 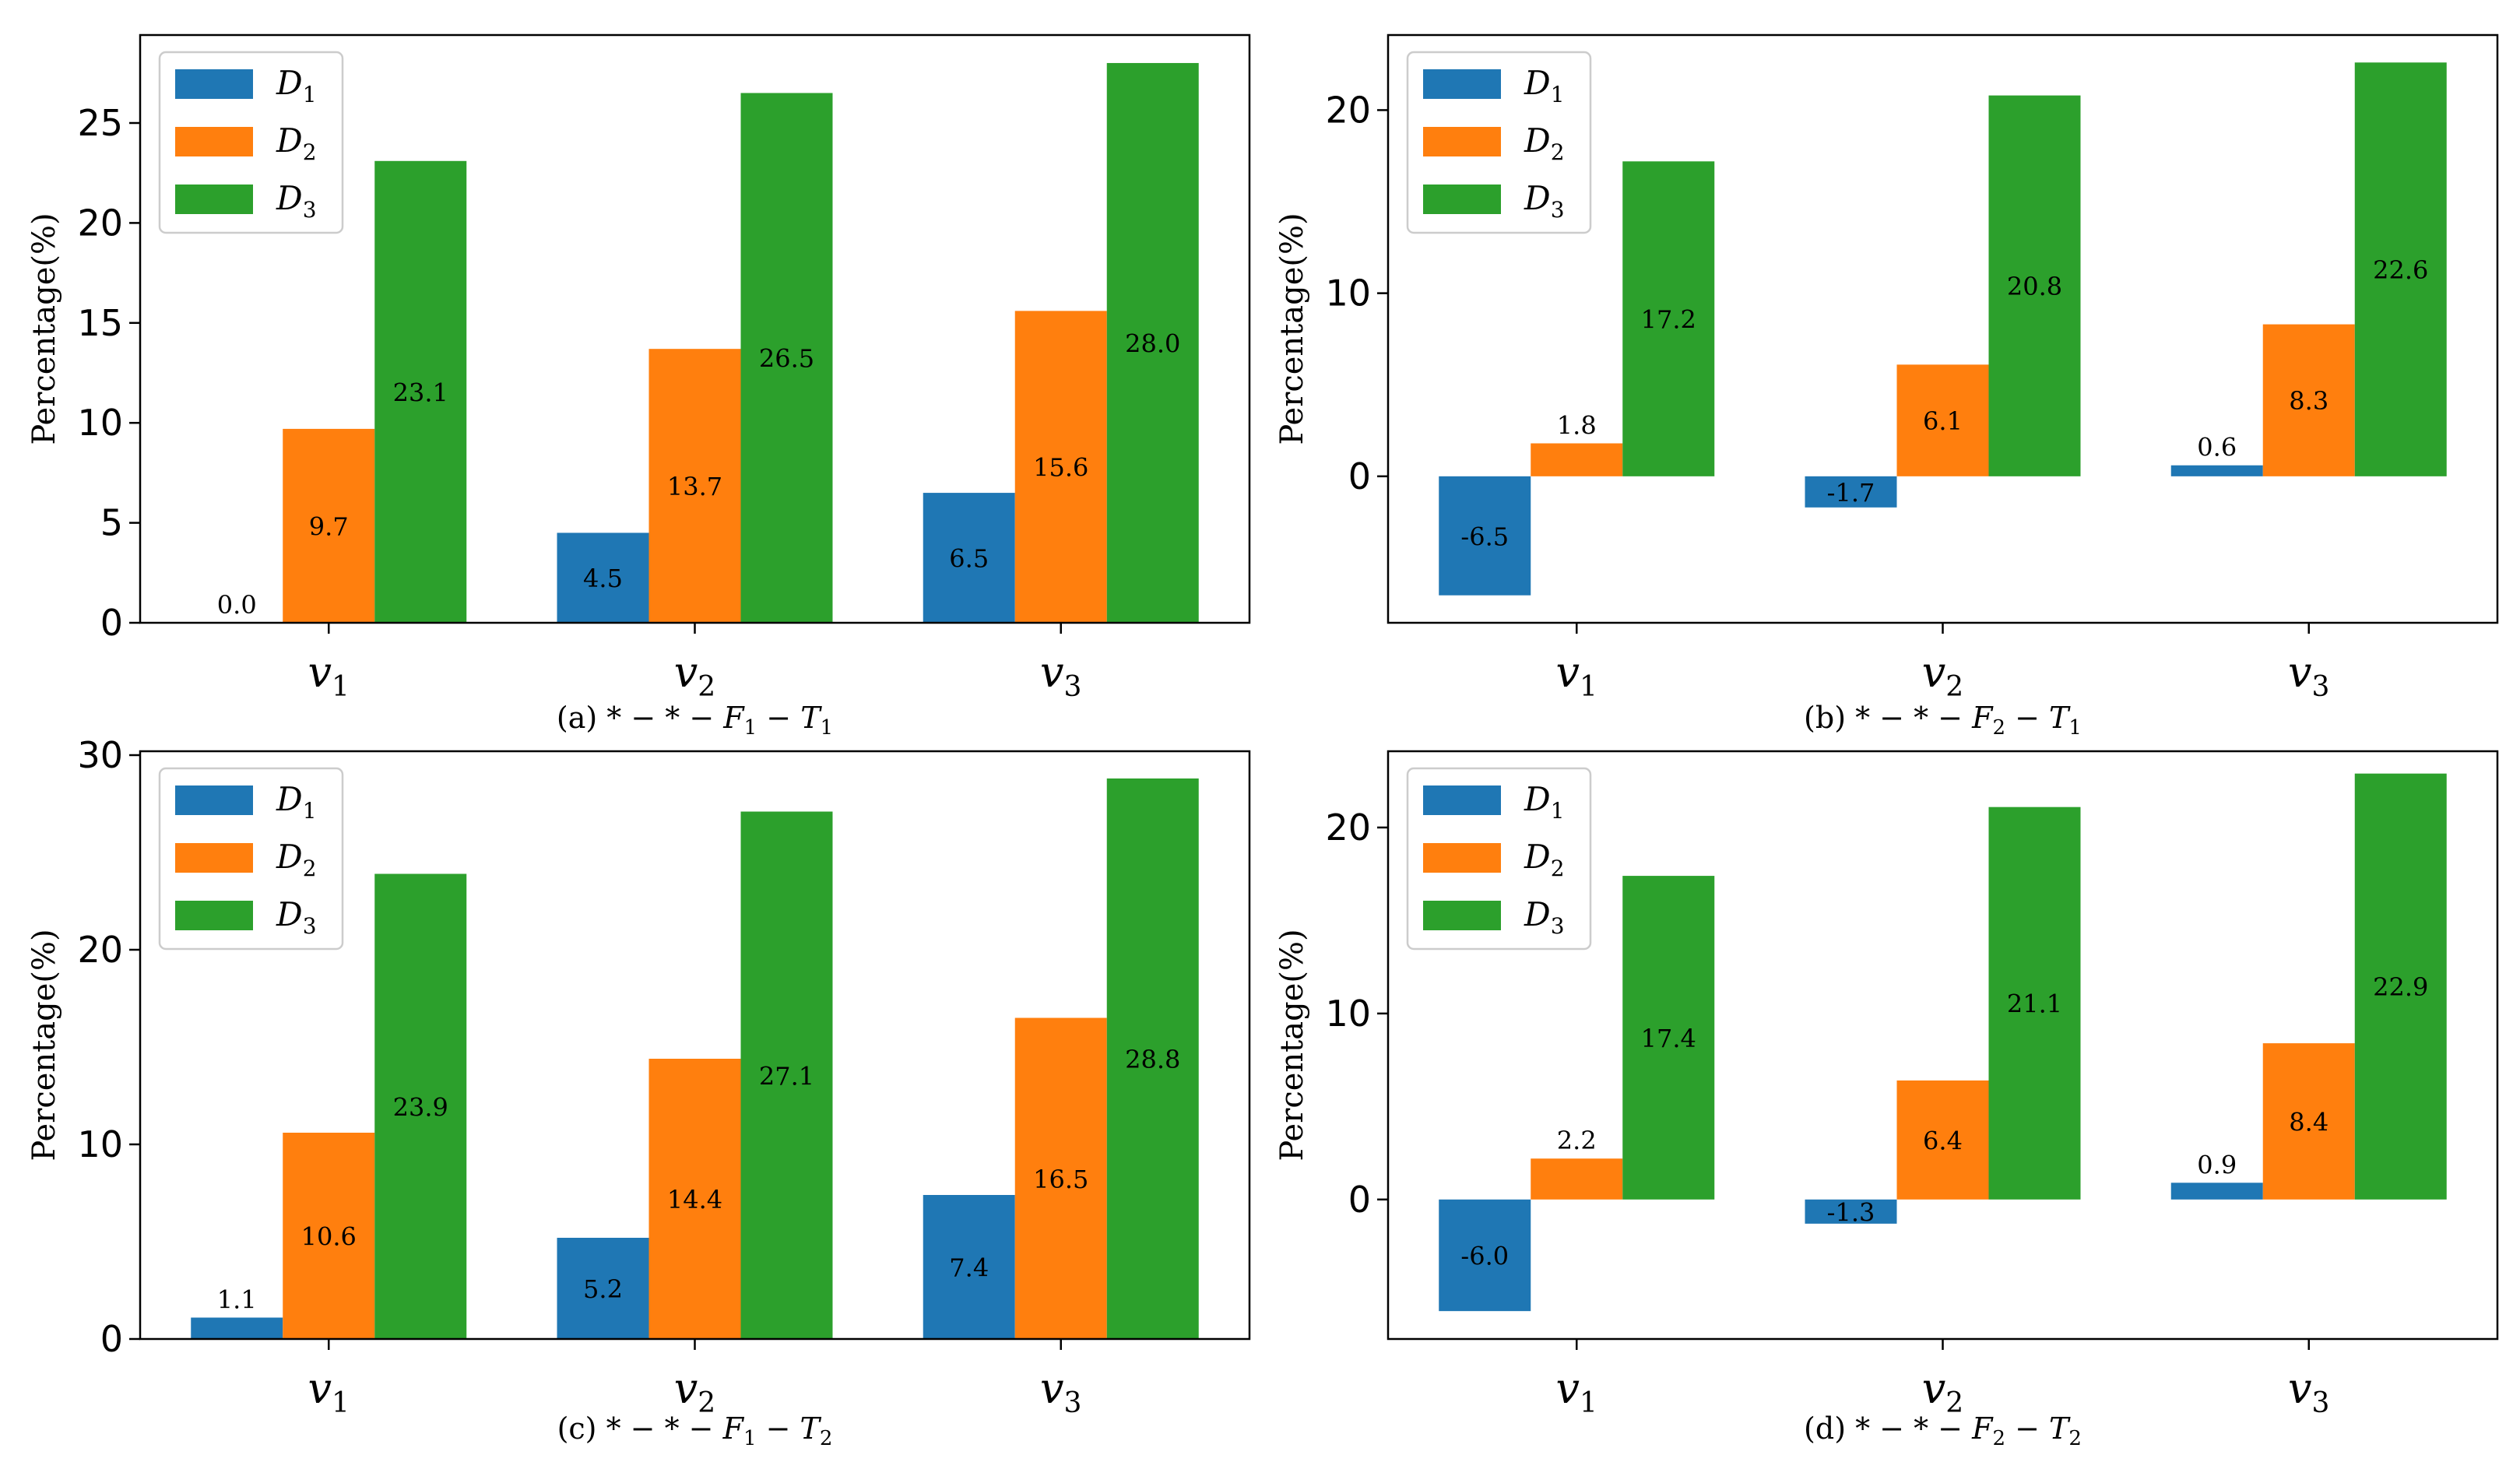 What do you see at coordinates (2217, 1164) in the screenshot?
I see `data-label: 0.9` at bounding box center [2217, 1164].